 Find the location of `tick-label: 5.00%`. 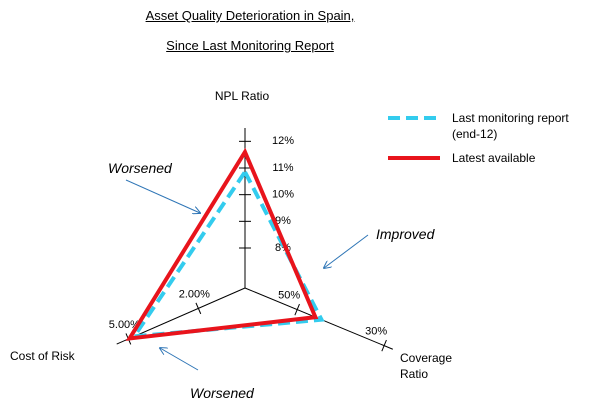

tick-label: 5.00% is located at coordinates (124, 325).